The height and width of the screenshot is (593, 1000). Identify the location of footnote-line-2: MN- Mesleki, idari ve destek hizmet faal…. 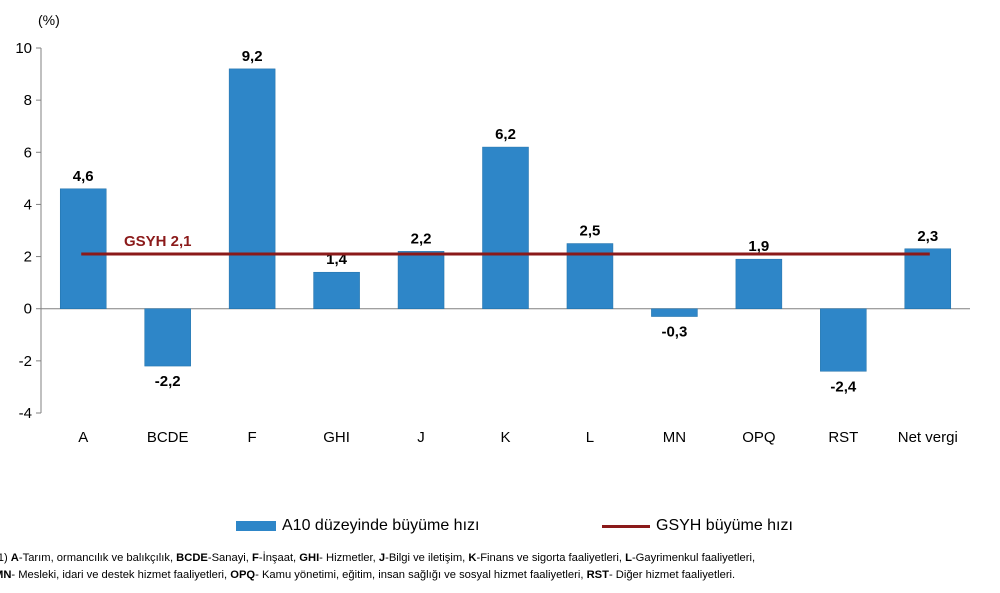
(500, 575).